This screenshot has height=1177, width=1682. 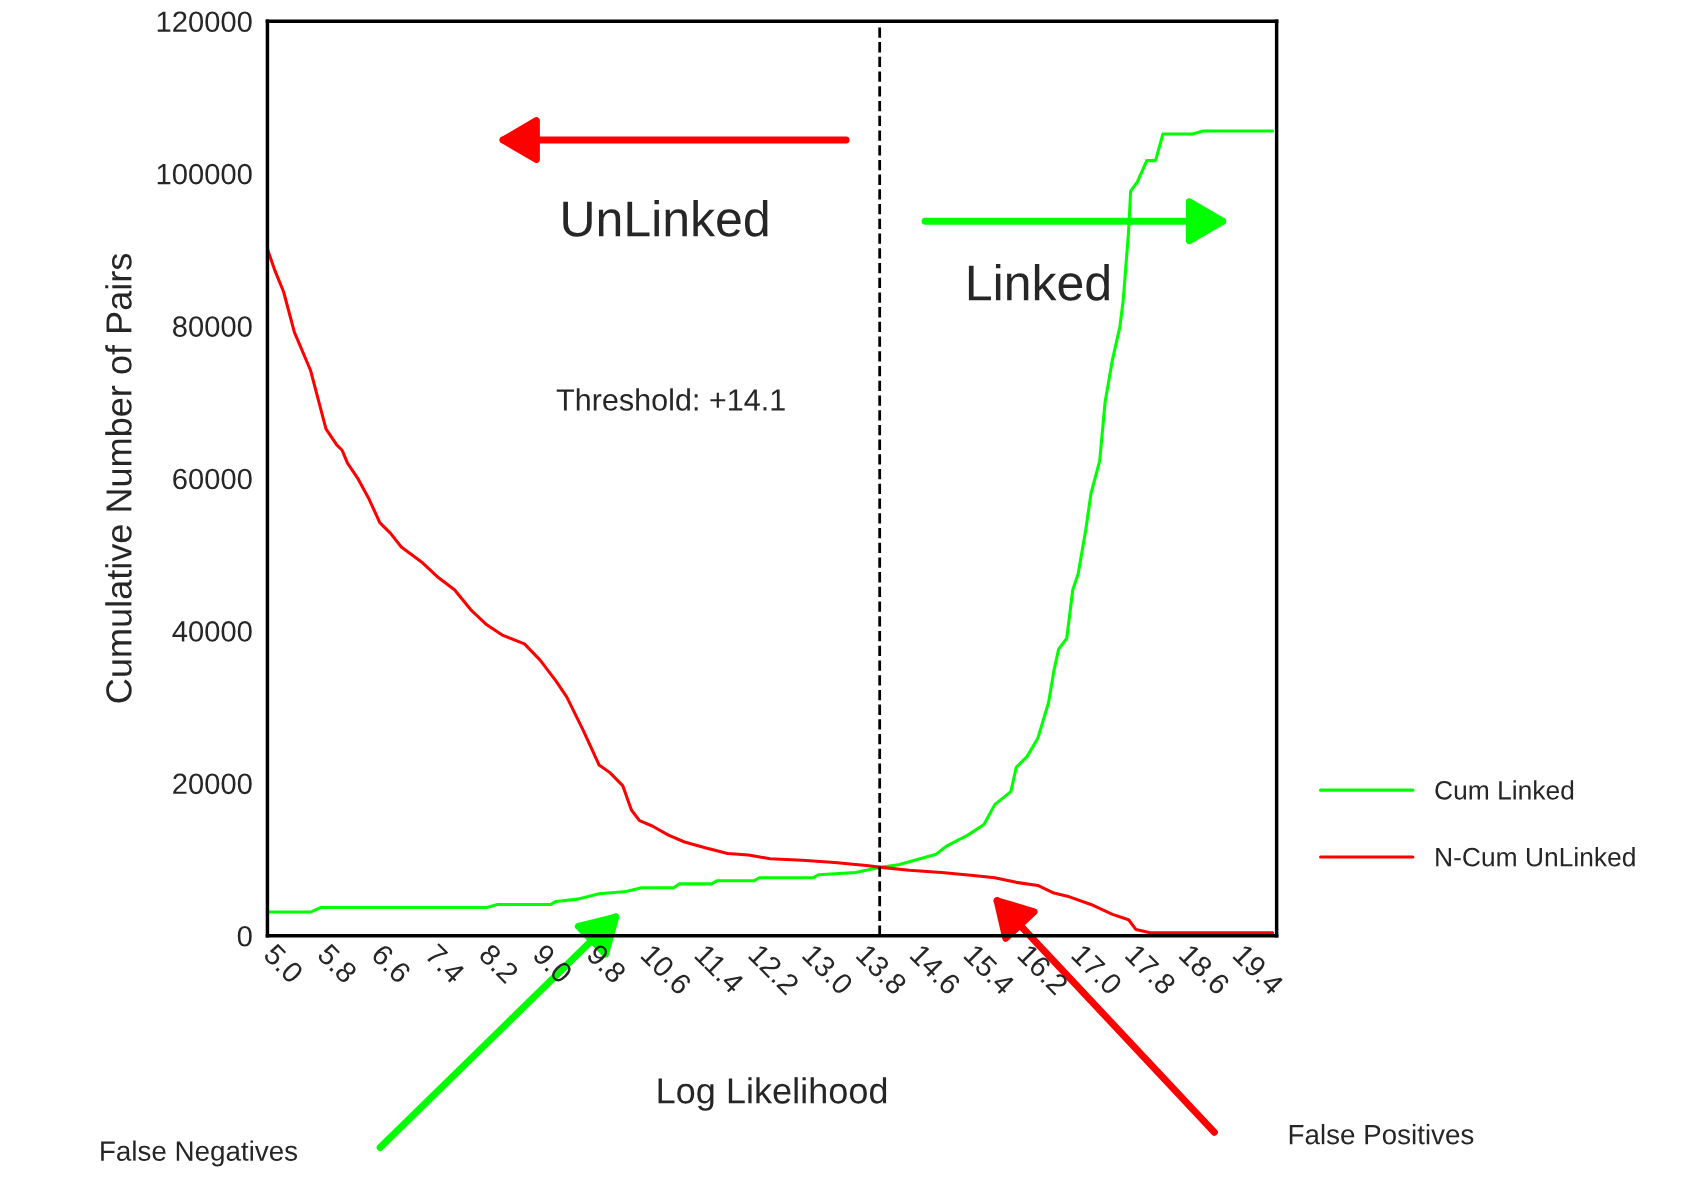 What do you see at coordinates (391, 963) in the screenshot?
I see `x-tick-label: 6.6` at bounding box center [391, 963].